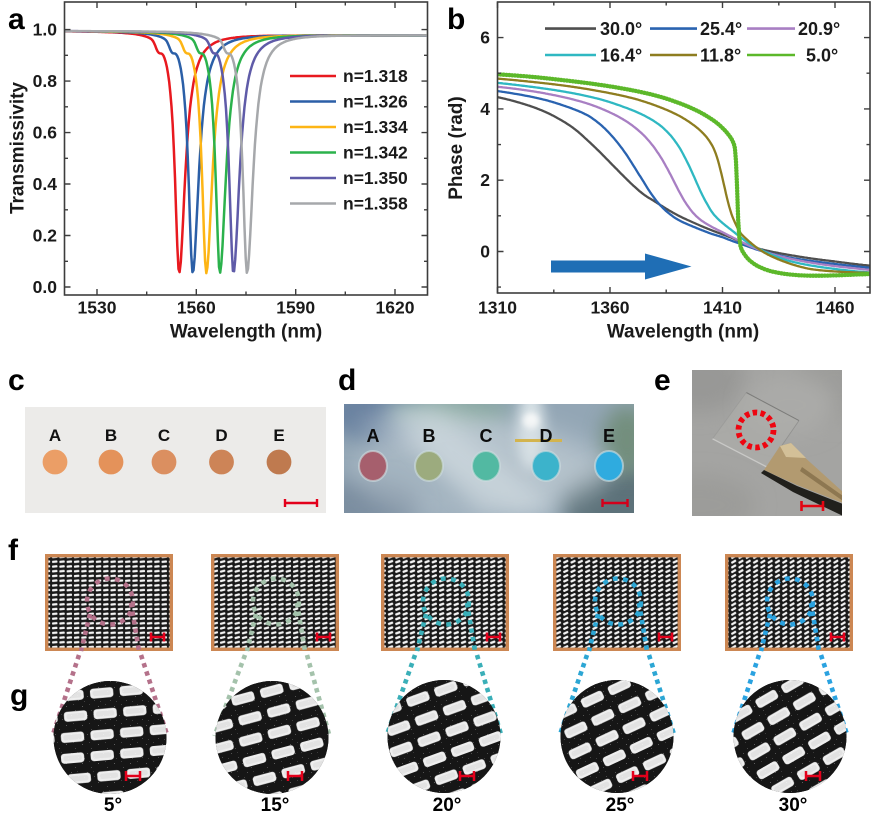 The image size is (881, 819). I want to click on svg-text: 0, so click(485, 252).